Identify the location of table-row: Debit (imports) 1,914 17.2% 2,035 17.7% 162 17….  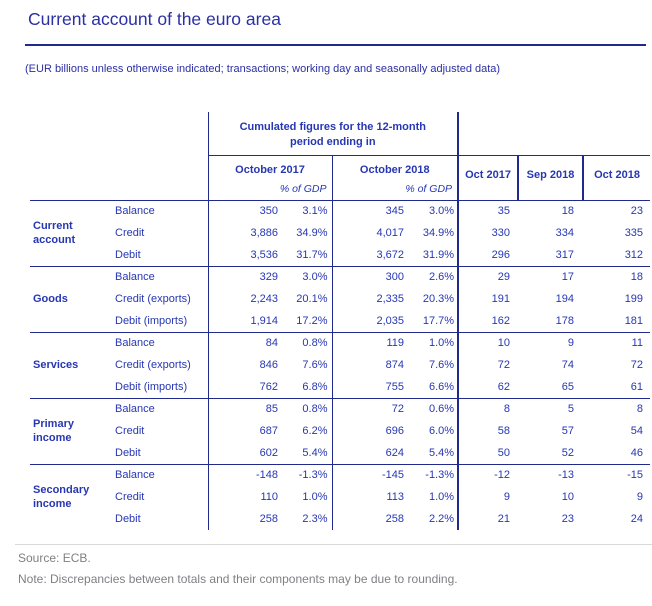
(340, 321).